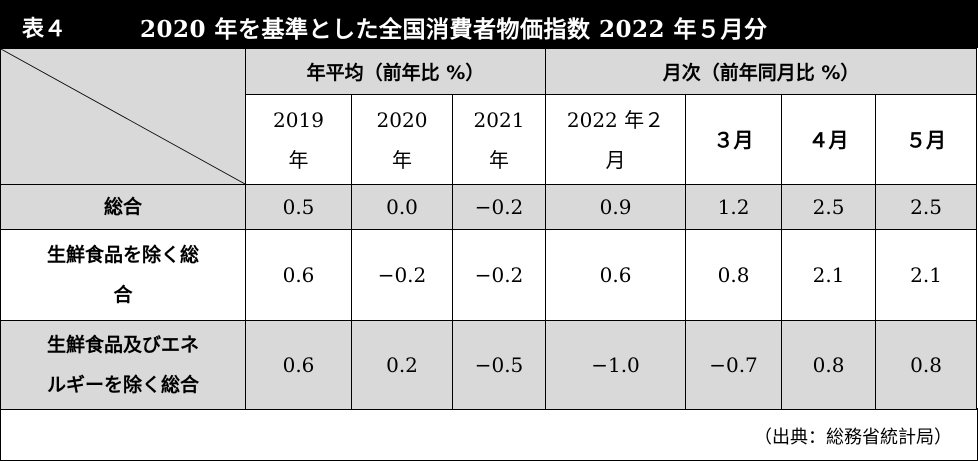 The height and width of the screenshot is (461, 978). Describe the element at coordinates (734, 207) in the screenshot. I see `table-cell: 1.2` at that location.